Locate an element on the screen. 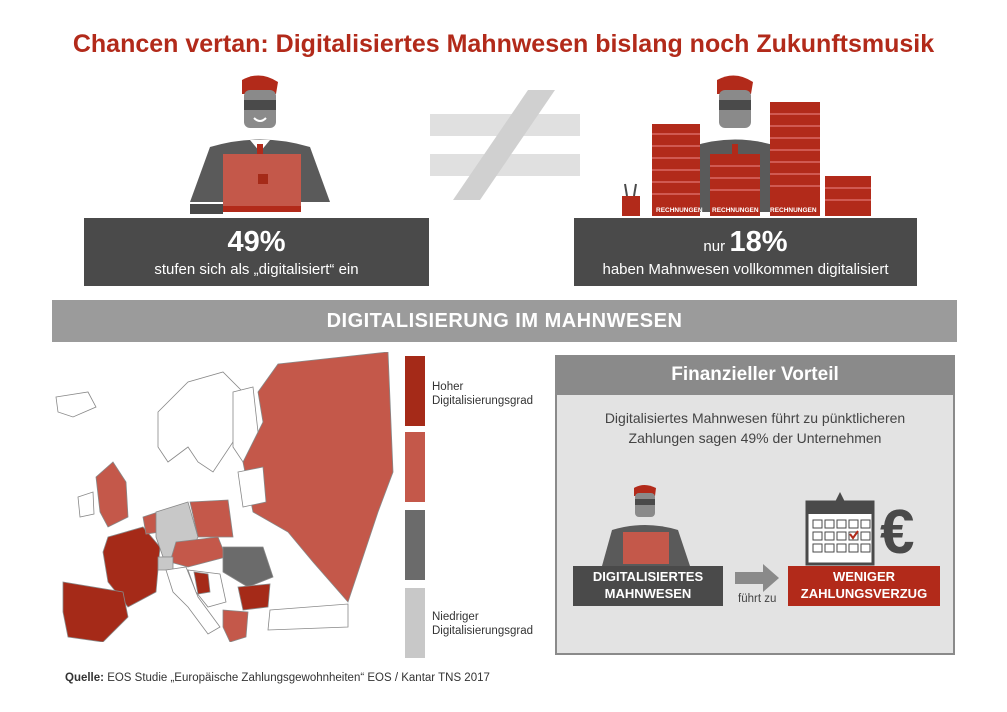 The height and width of the screenshot is (712, 1007). left-stat-value: 49% is located at coordinates (256, 242).